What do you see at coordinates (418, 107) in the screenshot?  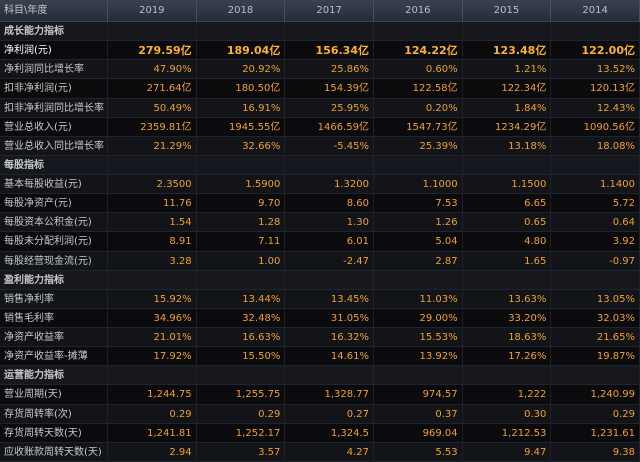 I see `value-cell: 0.20%` at bounding box center [418, 107].